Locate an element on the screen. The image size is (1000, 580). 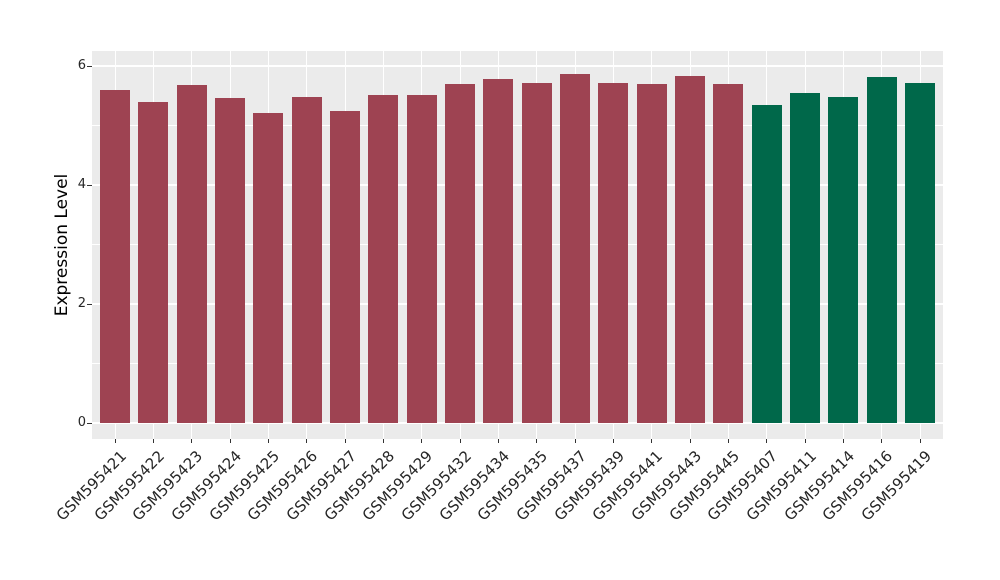
y-tick-label: 2 is located at coordinates (81, 303).